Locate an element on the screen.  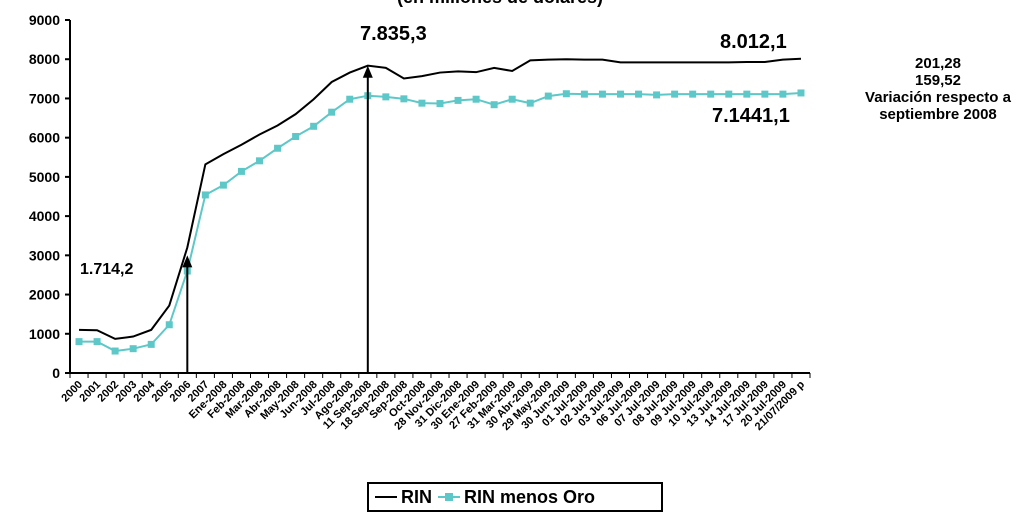
legend: RIN RIN menos Oro is located at coordinates (515, 497).